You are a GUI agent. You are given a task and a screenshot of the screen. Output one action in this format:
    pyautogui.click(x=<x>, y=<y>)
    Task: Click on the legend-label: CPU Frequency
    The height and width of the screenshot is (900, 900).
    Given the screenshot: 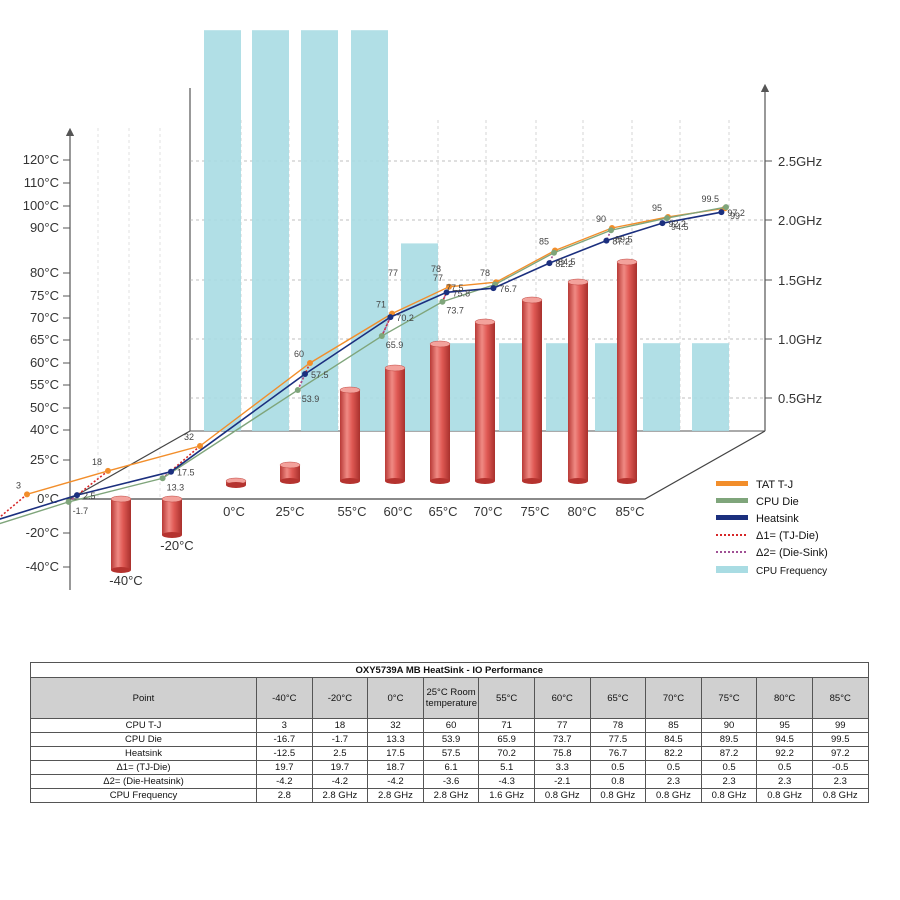 What is the action you would take?
    pyautogui.click(x=791, y=571)
    